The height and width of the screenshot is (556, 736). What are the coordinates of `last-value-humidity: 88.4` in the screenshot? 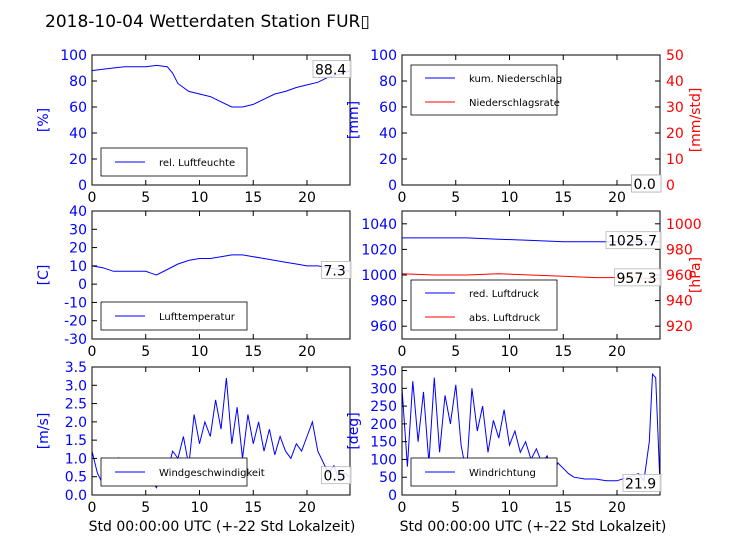 It's located at (330, 71).